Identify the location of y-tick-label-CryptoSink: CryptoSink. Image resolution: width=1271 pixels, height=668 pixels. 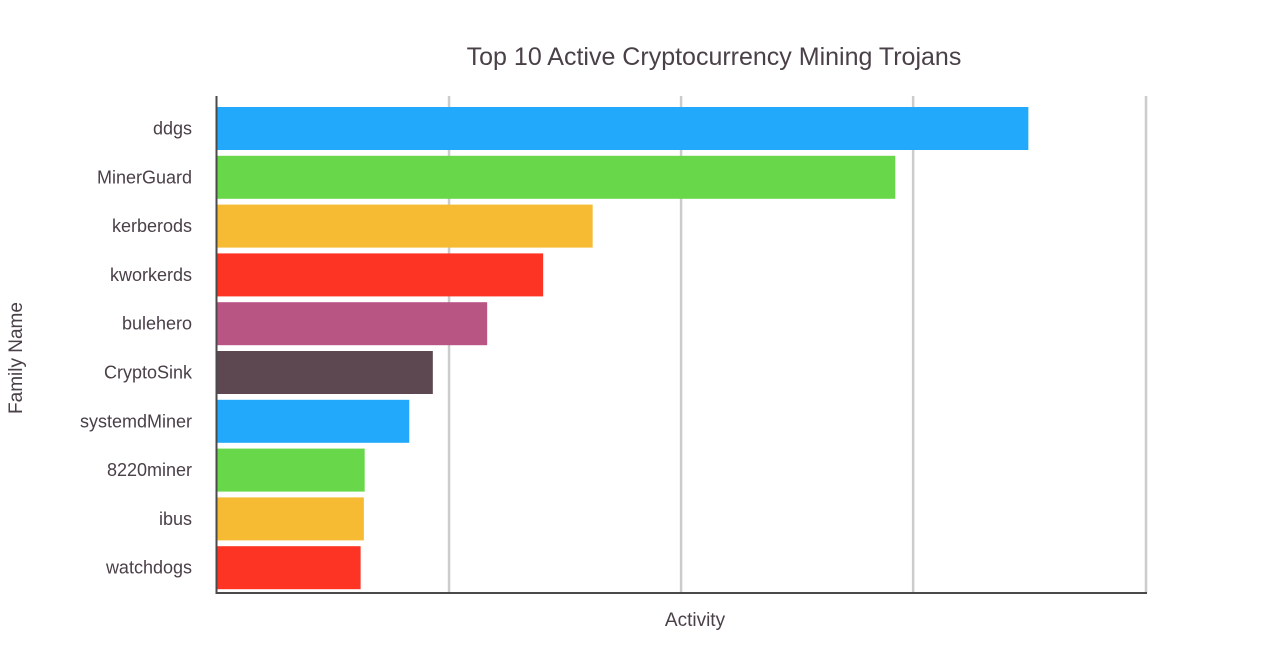
(148, 373).